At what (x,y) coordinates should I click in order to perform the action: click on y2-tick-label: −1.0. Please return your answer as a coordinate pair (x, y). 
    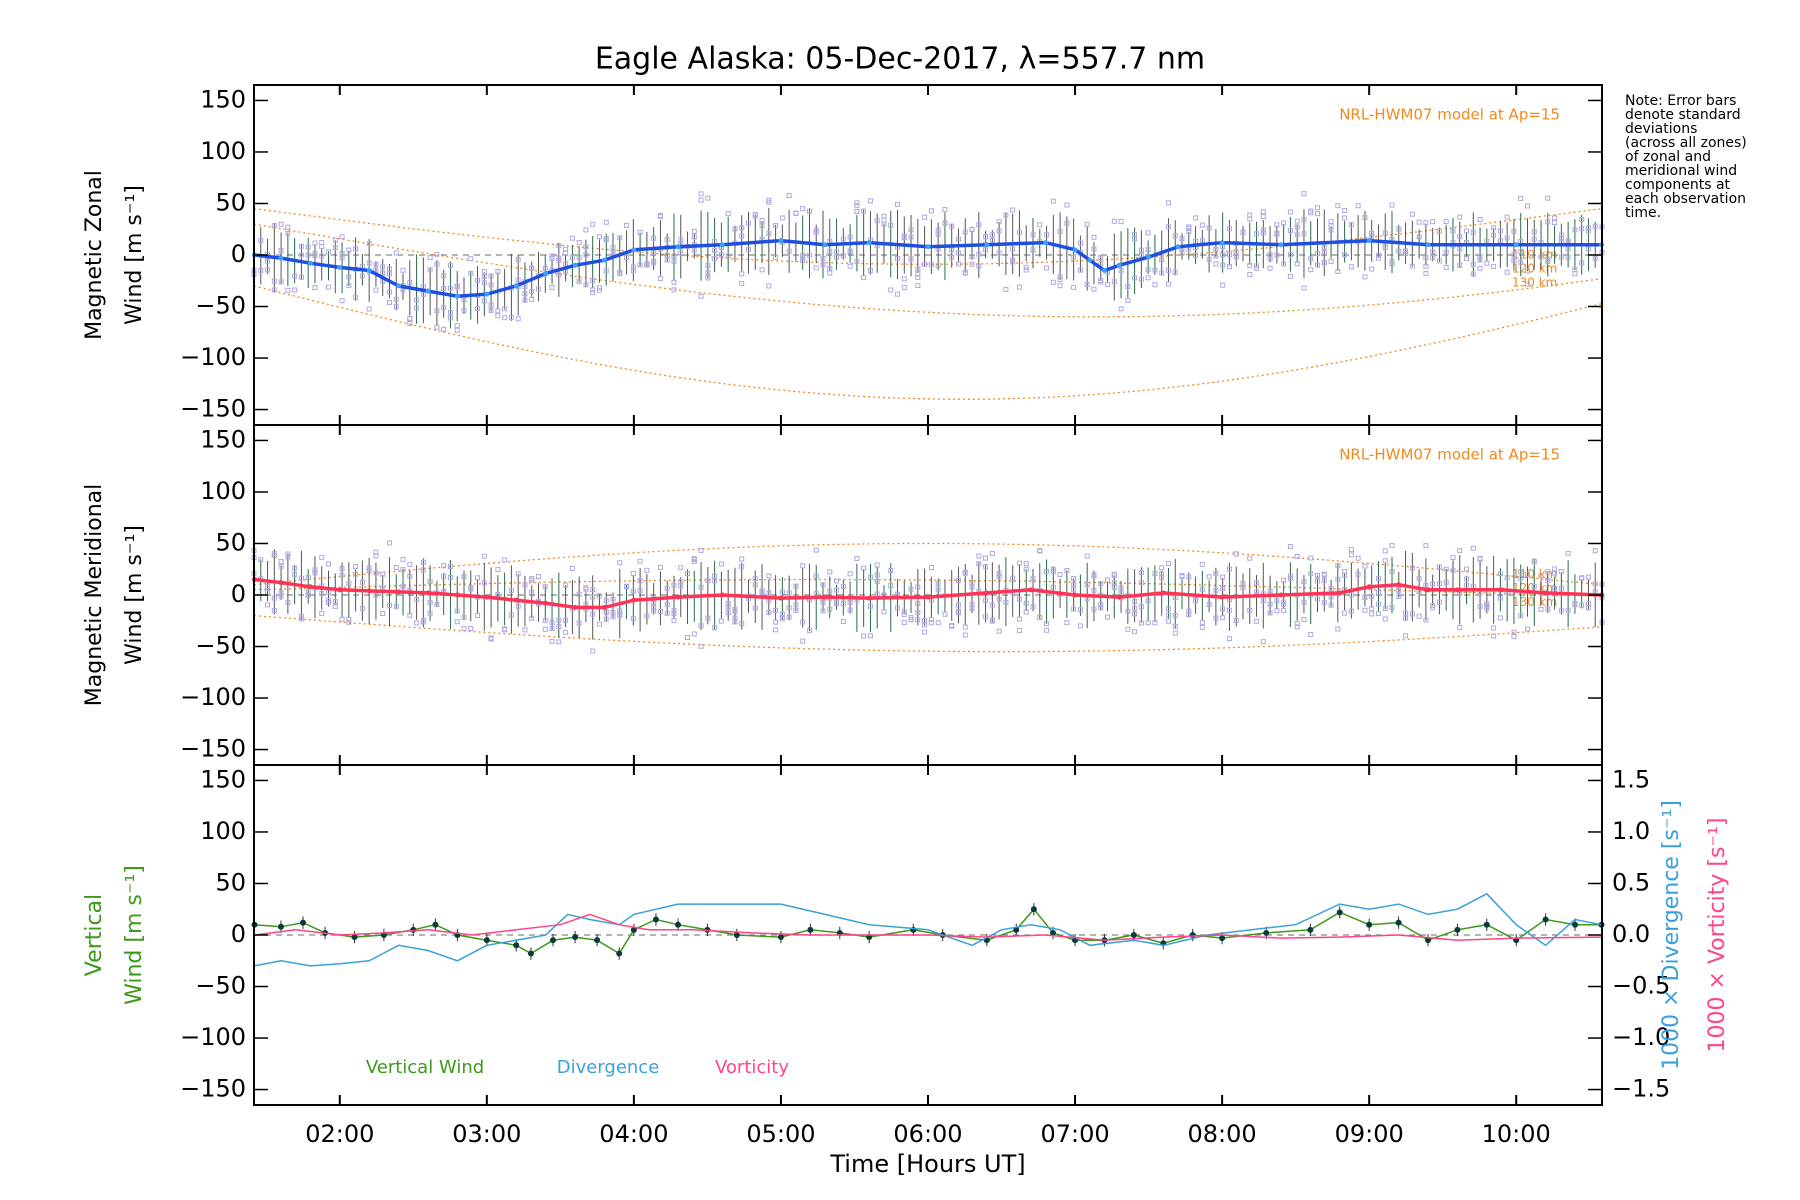
    Looking at the image, I should click on (1641, 1037).